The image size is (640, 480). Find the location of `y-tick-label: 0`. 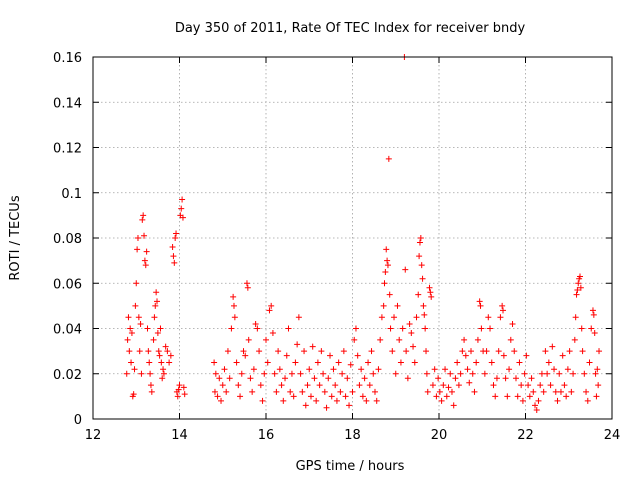

y-tick-label: 0 is located at coordinates (78, 420).